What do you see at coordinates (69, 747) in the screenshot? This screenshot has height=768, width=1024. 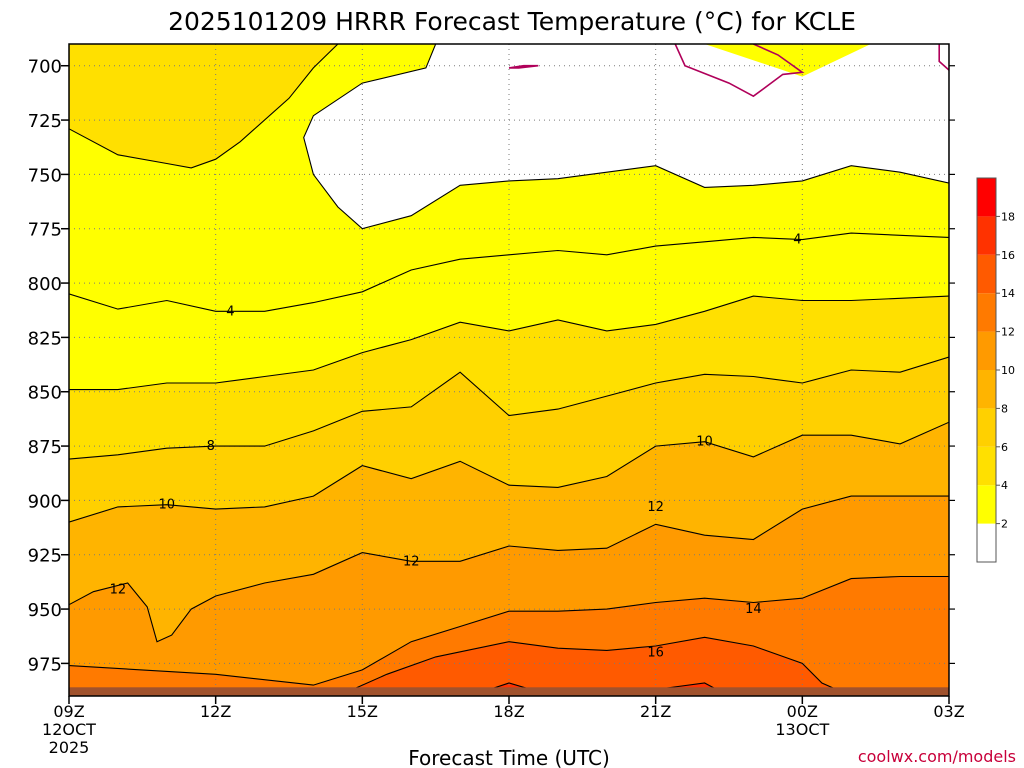 I see `x-tick-year-09Z: 2025` at bounding box center [69, 747].